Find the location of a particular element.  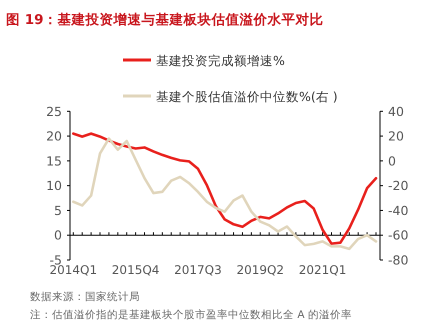

y-tick-label: 25 is located at coordinates (54, 111).